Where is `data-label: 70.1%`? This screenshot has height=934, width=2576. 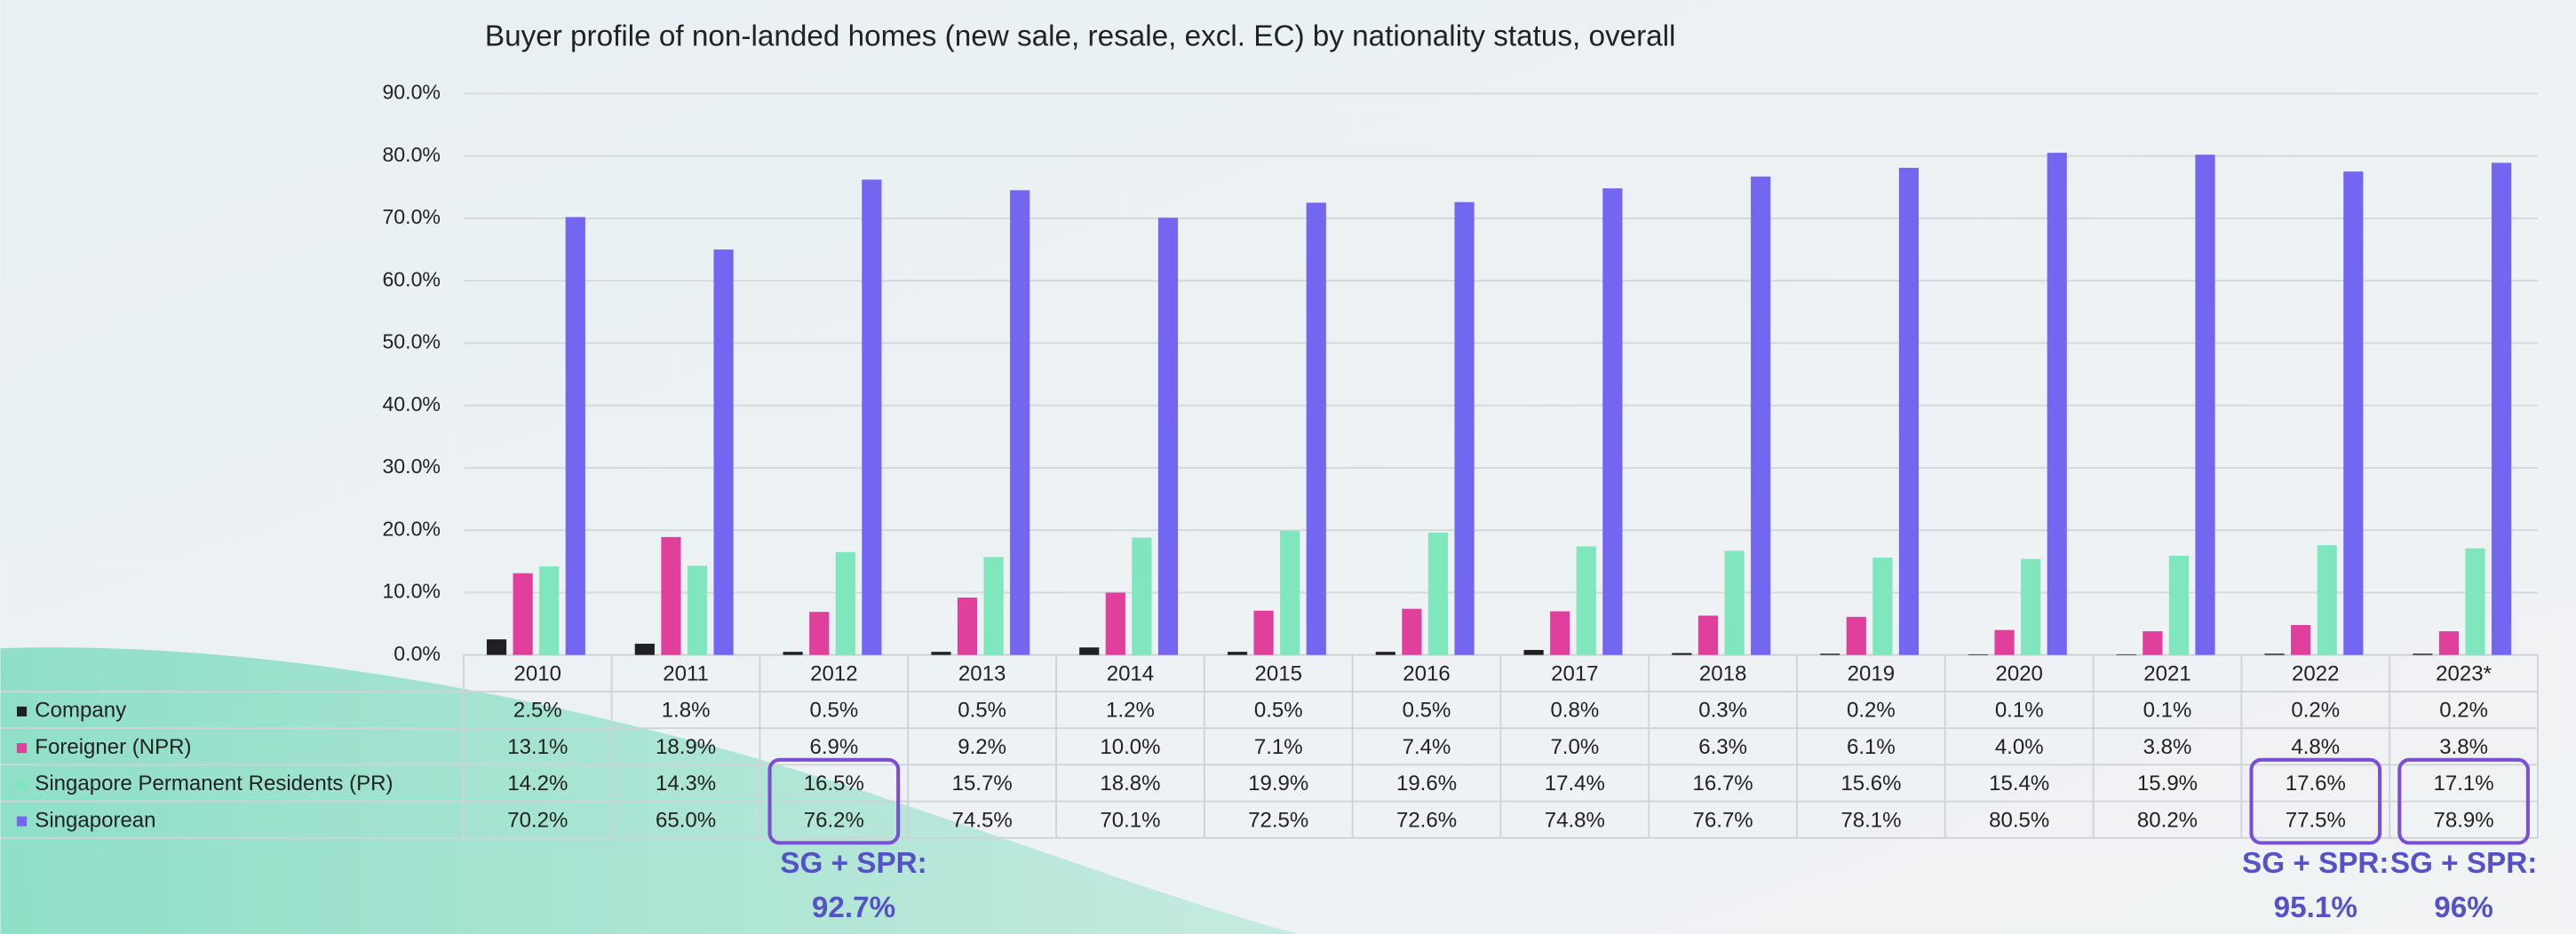
data-label: 70.1% is located at coordinates (1130, 820).